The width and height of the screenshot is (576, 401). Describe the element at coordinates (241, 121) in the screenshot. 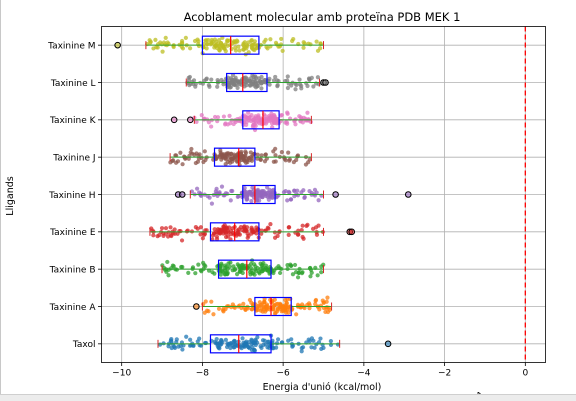

I see `ligand-group-taxinine-k` at that location.